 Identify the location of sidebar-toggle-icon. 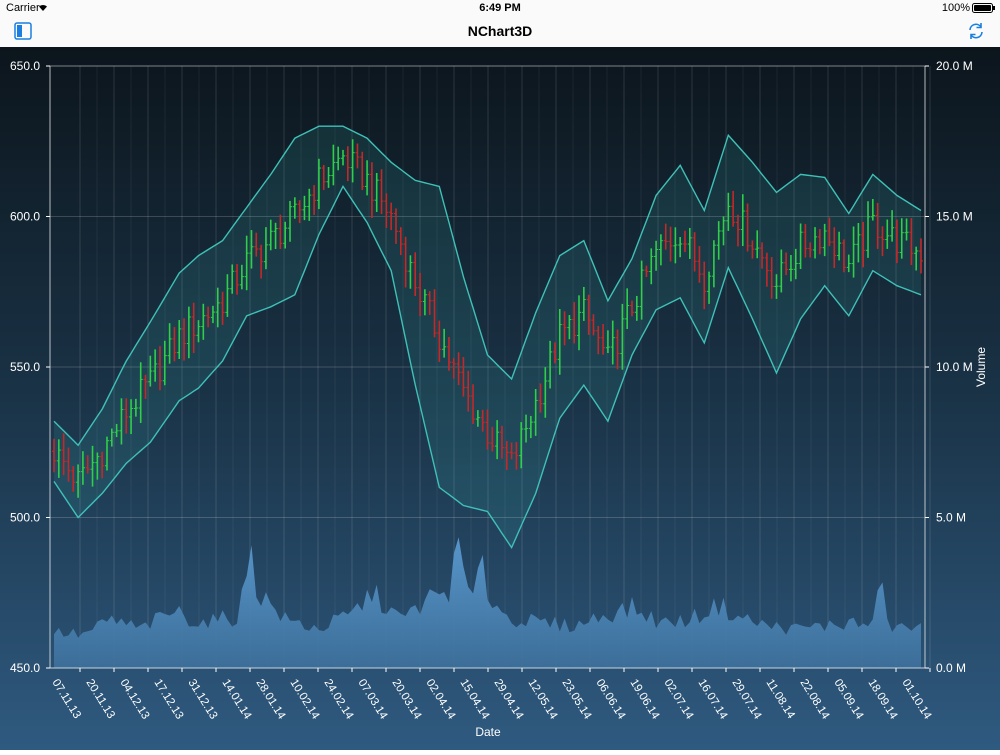
(23, 31).